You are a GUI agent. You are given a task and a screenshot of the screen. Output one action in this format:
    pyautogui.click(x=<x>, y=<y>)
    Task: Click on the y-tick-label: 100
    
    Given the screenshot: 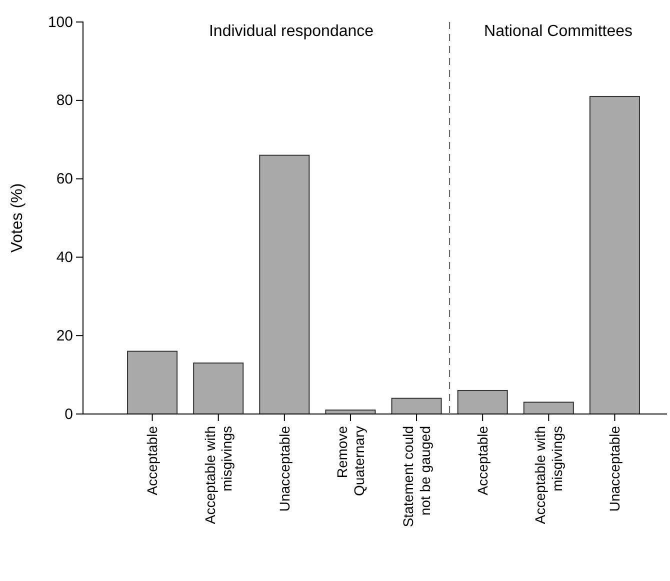 What is the action you would take?
    pyautogui.click(x=60, y=22)
    